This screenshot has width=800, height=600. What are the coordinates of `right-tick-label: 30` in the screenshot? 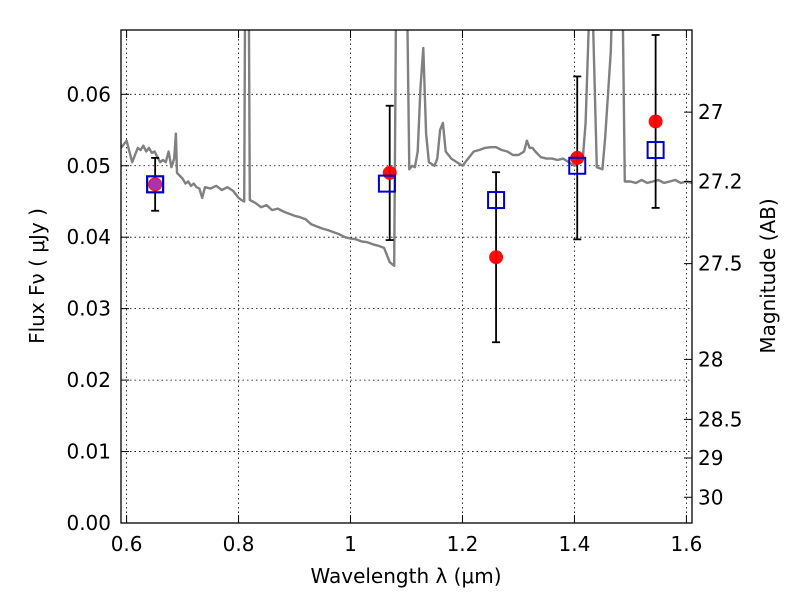 It's located at (710, 497).